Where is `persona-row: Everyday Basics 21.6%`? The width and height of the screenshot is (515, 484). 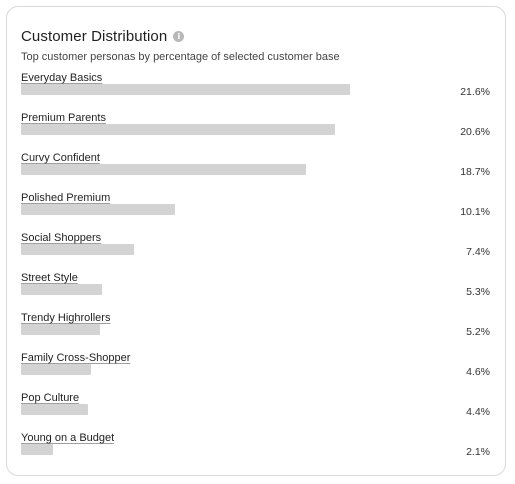
persona-row: Everyday Basics 21.6% is located at coordinates (256, 88).